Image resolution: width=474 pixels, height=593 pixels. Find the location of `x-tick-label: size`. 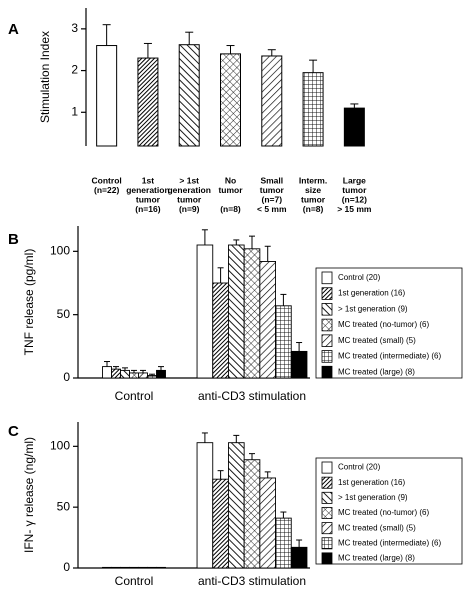

x-tick-label: size is located at coordinates (313, 190).